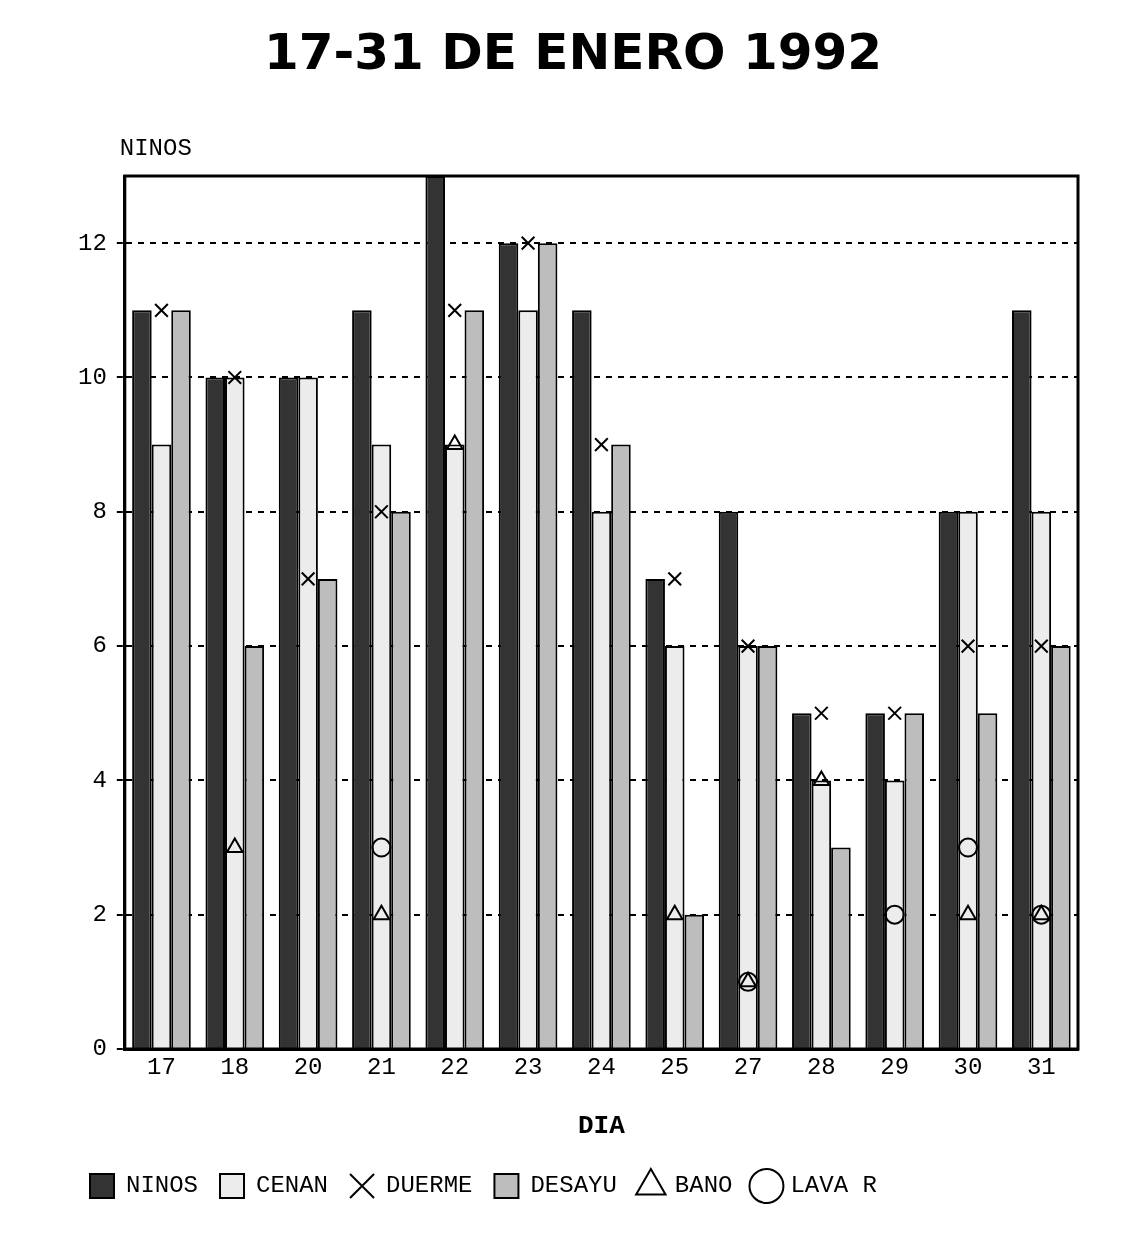 Image resolution: width=1125 pixels, height=1241 pixels. What do you see at coordinates (162, 1186) in the screenshot?
I see `legend-label: NINOS` at bounding box center [162, 1186].